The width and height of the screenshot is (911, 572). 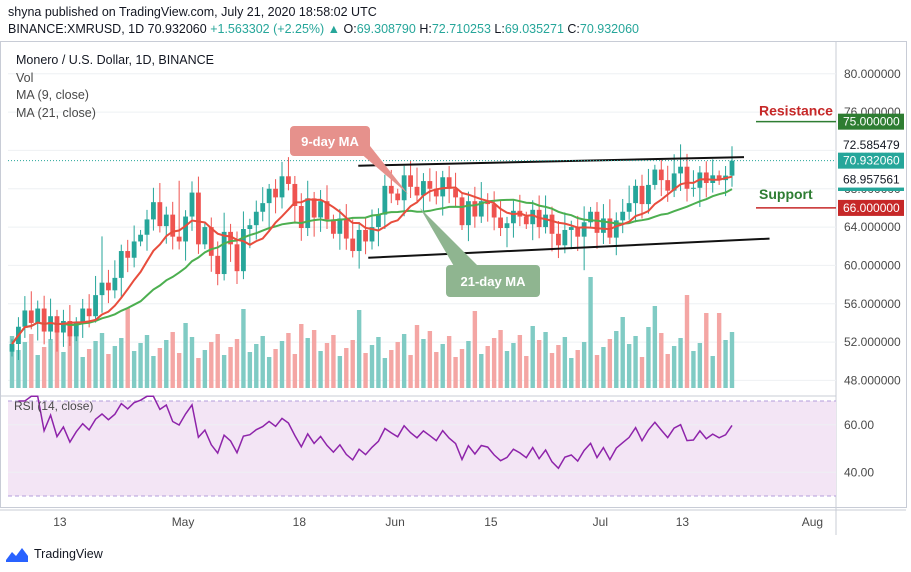 I want to click on rsi-tick-label: 40.00, so click(x=859, y=472).